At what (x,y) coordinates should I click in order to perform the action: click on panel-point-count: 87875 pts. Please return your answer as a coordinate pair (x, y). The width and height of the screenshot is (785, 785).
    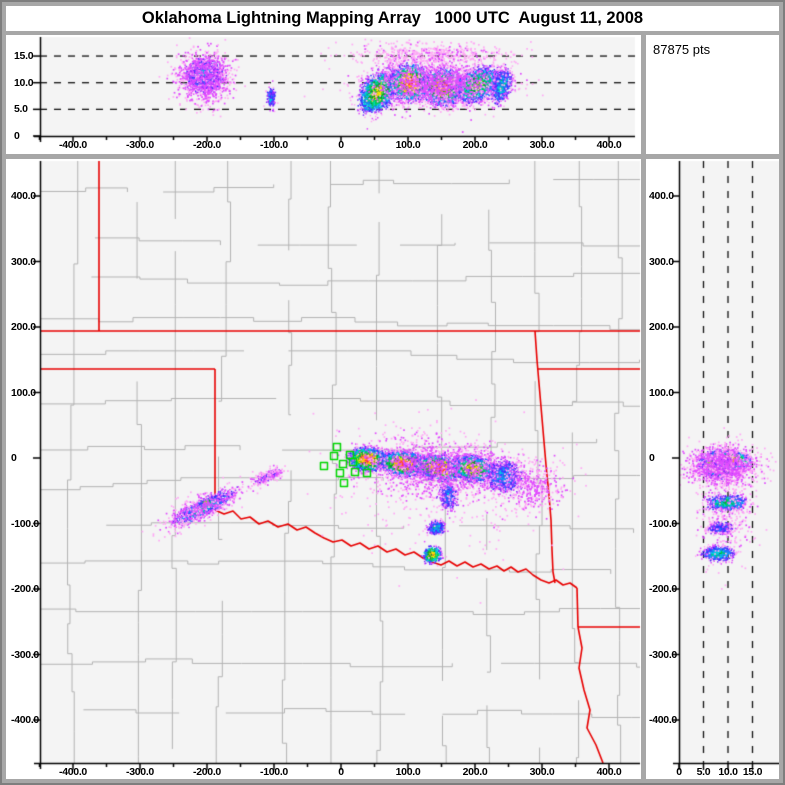
    Looking at the image, I should click on (712, 94).